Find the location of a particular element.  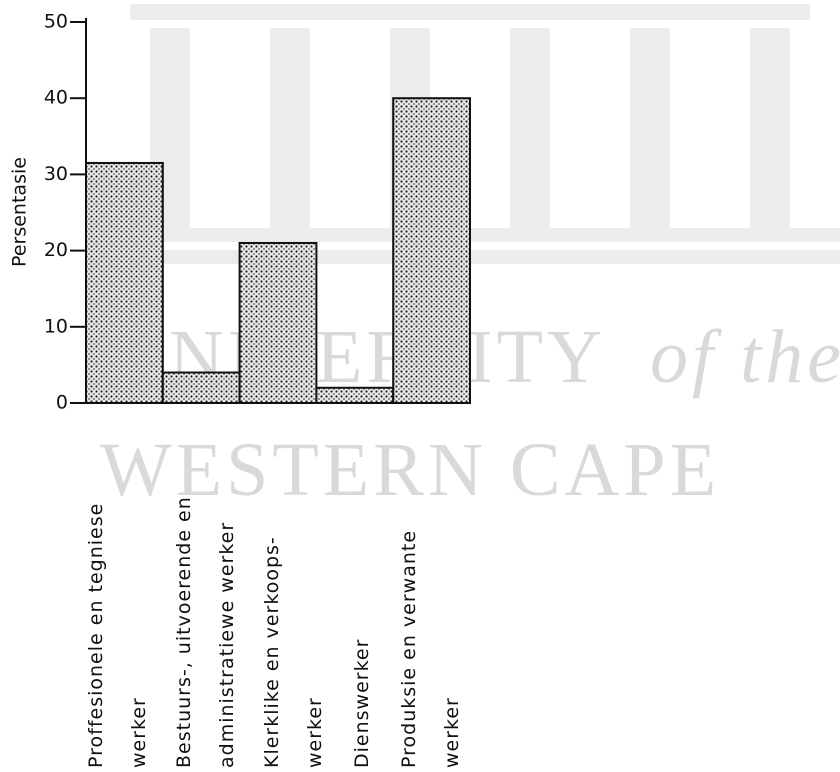

x-tick-label-line: Dienswerker is located at coordinates (362, 703).